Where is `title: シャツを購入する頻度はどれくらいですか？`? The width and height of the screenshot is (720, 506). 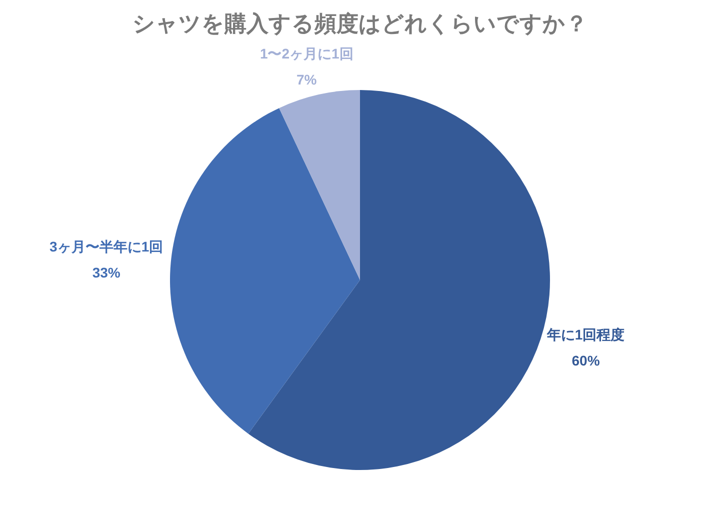 title: シャツを購入する頻度はどれくらいですか？ is located at coordinates (360, 23).